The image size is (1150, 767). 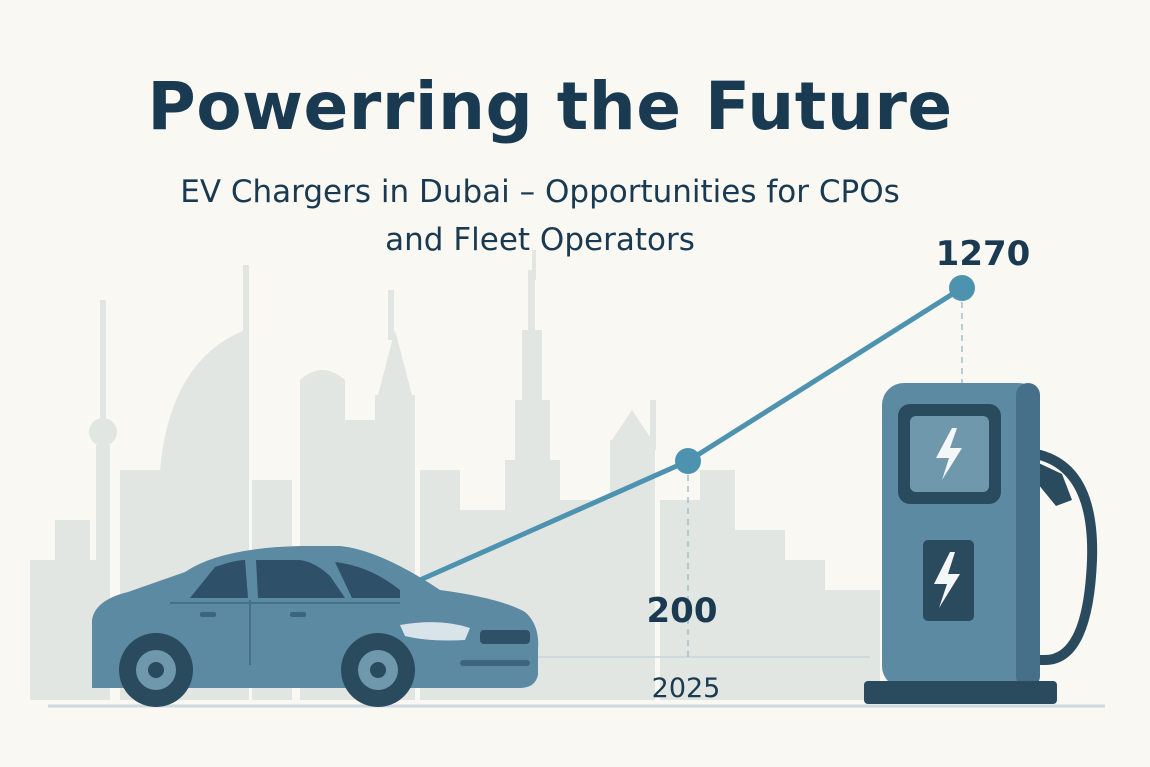 I want to click on car-icon, so click(x=315, y=626).